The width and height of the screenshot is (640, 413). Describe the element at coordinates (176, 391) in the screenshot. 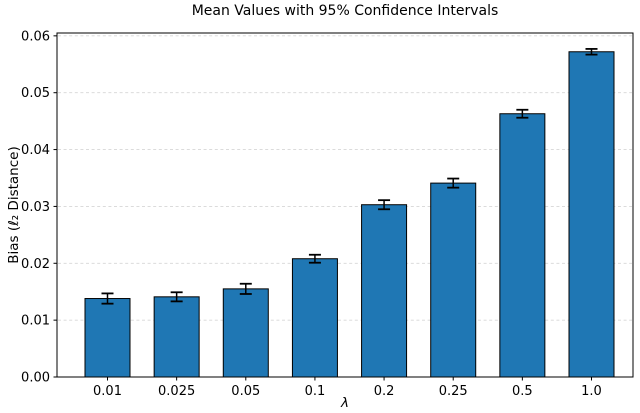

I see `x-tick-label: 0.025` at that location.